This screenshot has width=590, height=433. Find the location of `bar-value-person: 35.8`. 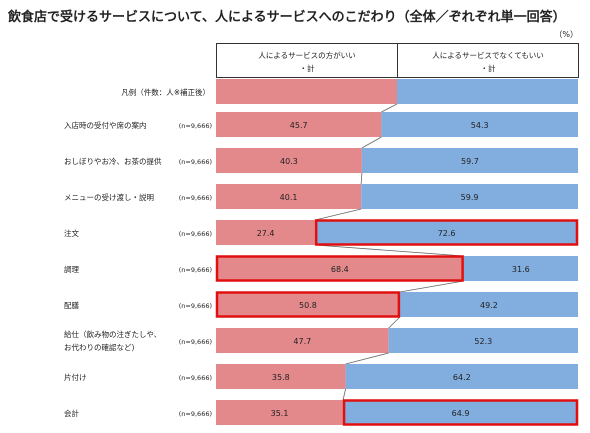

bar-value-person: 35.8 is located at coordinates (281, 377).